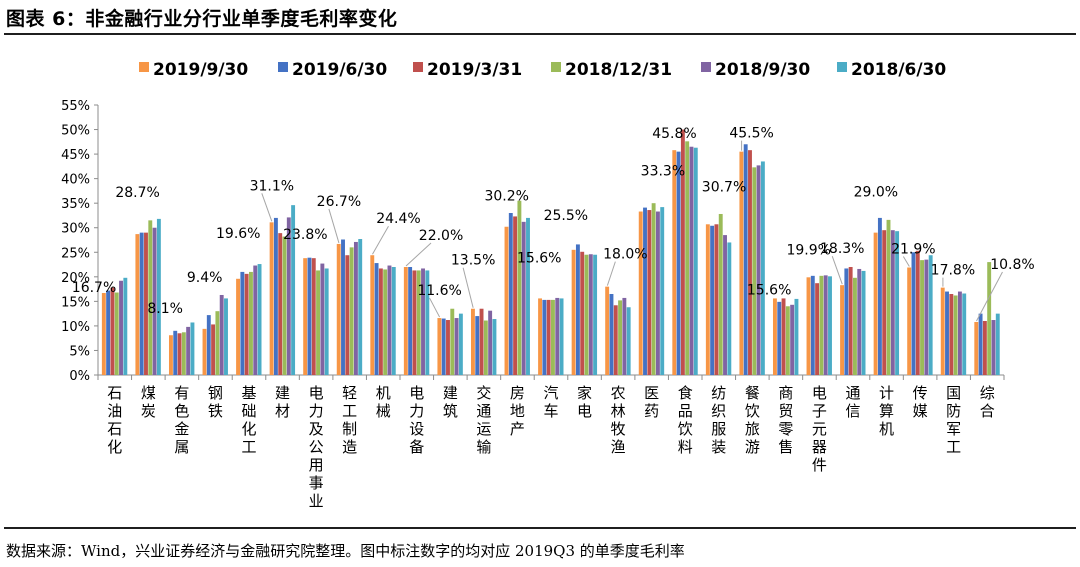 The image size is (1080, 567). Describe the element at coordinates (75, 204) in the screenshot. I see `y-tick-label: 35%` at that location.